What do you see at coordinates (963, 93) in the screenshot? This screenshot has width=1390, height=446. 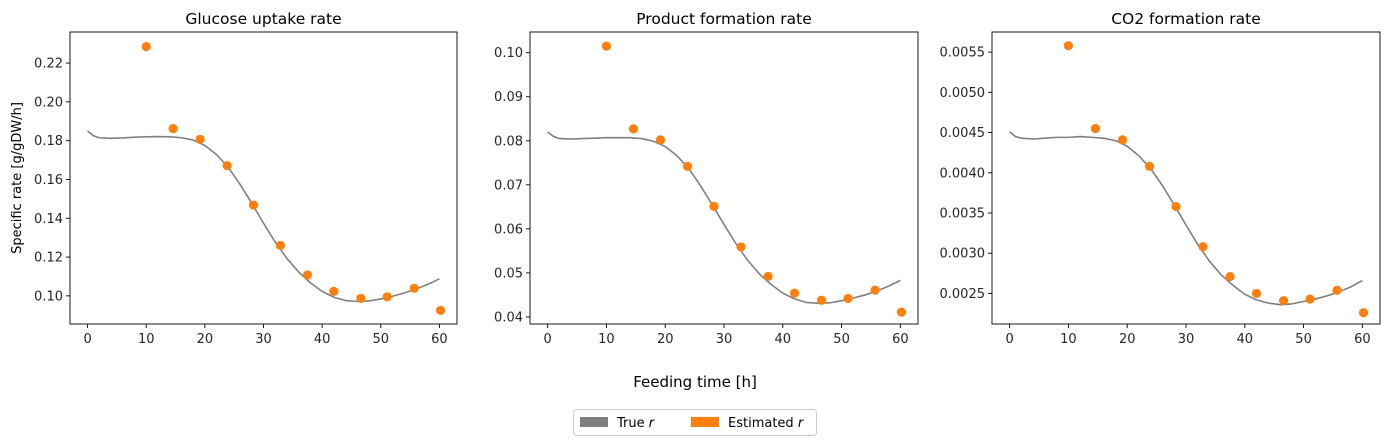 I see `y-tick-label: 0.0050` at bounding box center [963, 93].